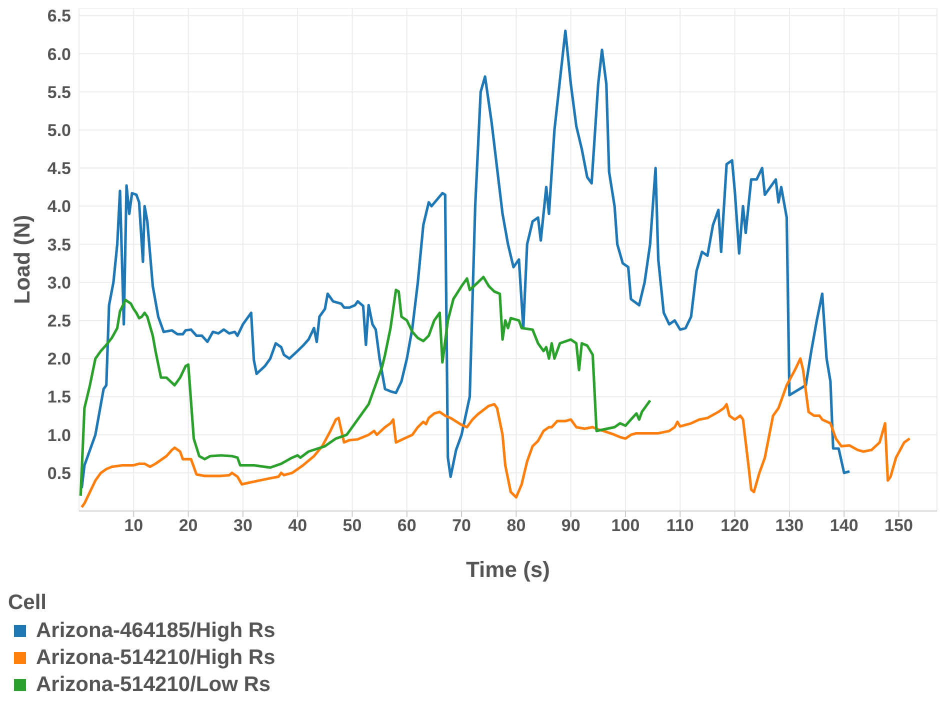 The height and width of the screenshot is (706, 947). I want to click on x-tick-label: 90, so click(570, 526).